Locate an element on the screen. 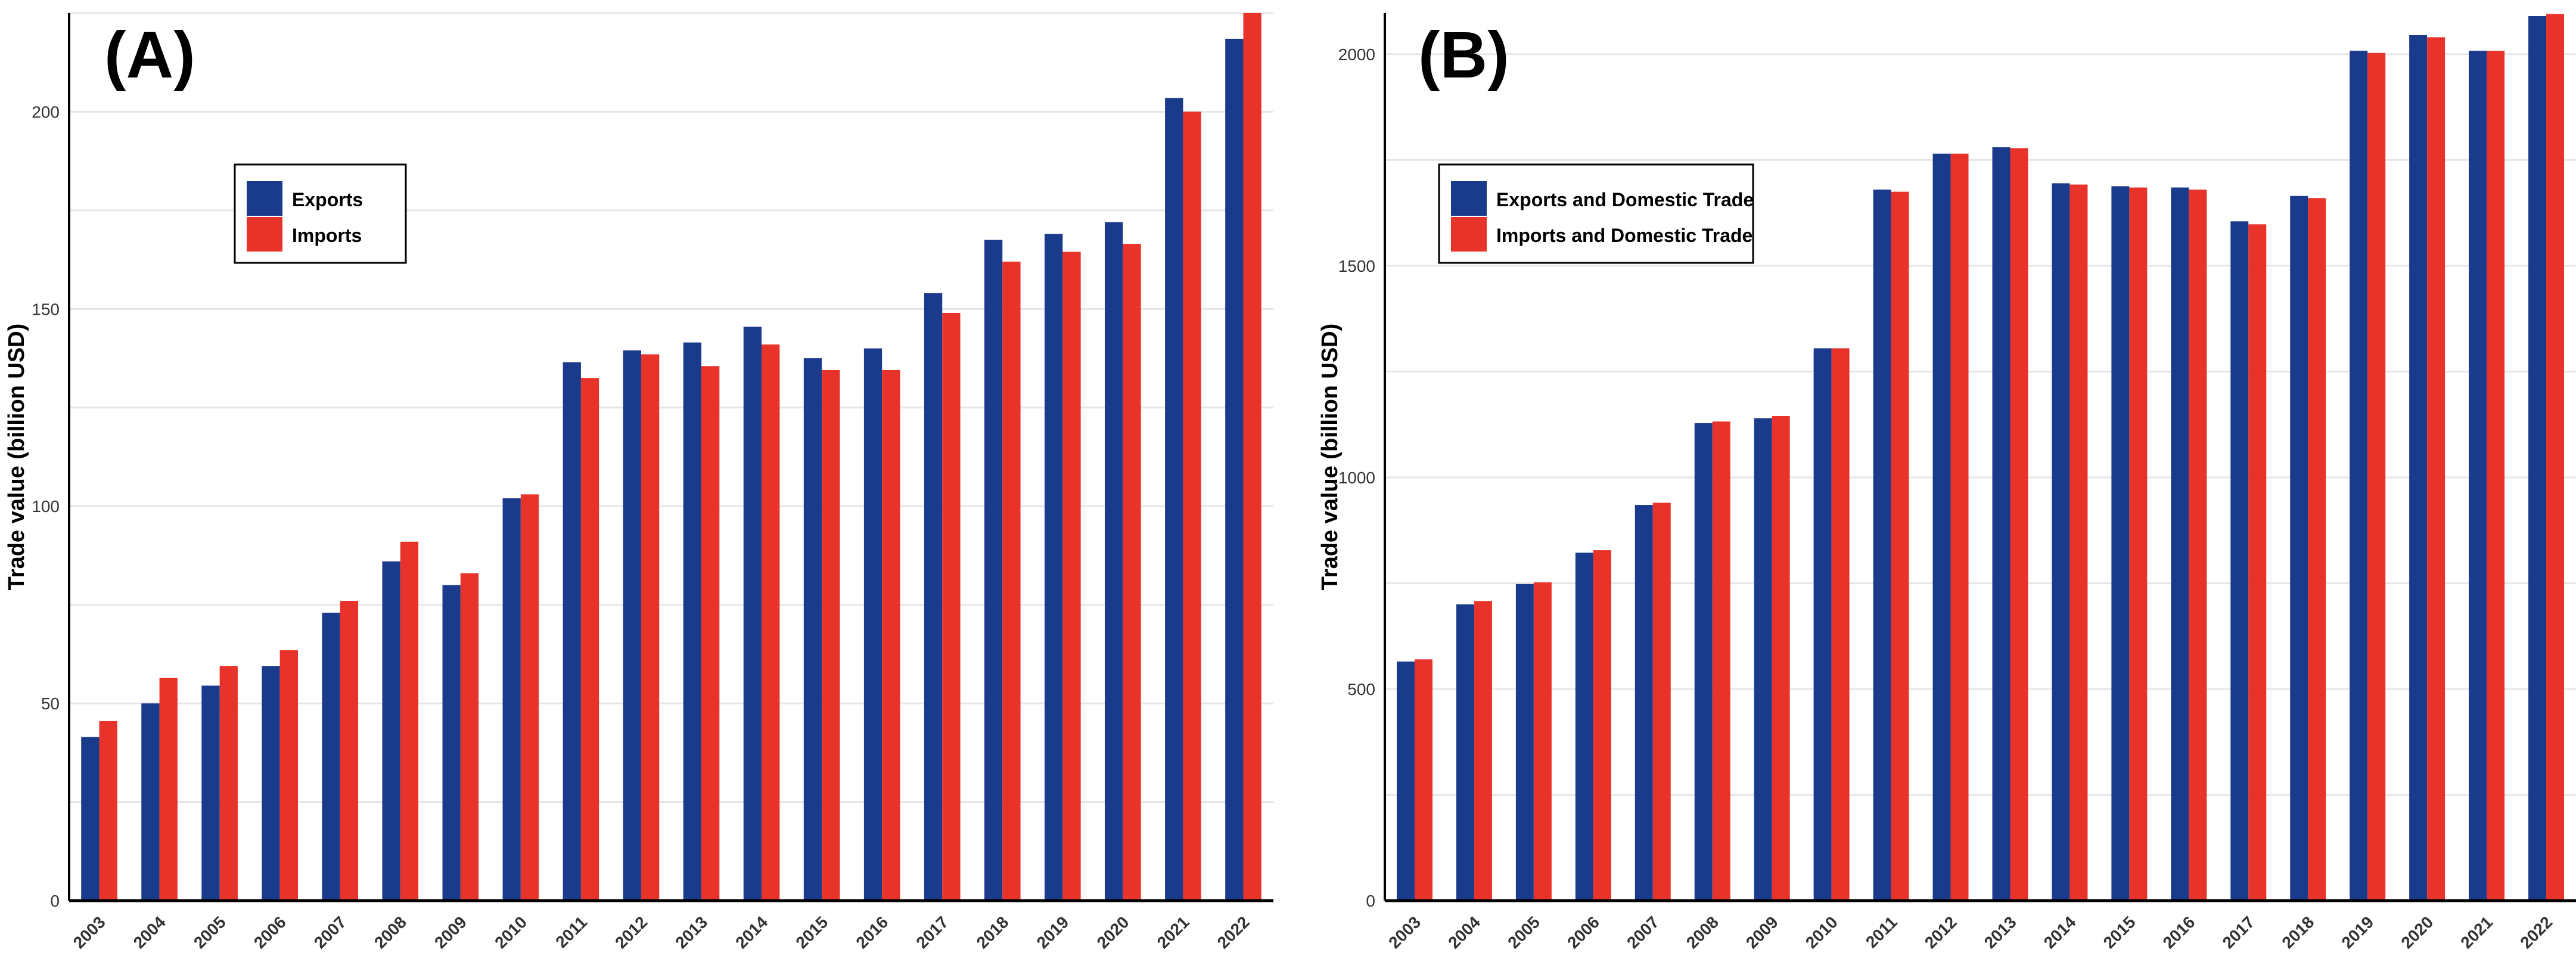  bar-series2-2015 is located at coordinates (2138, 544).